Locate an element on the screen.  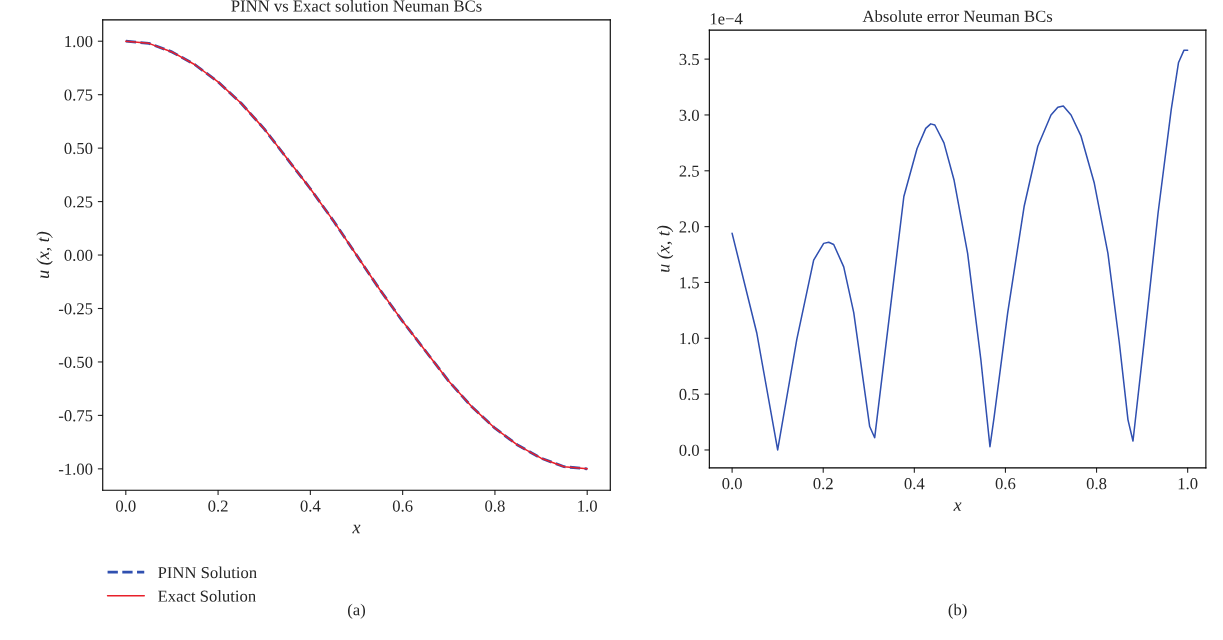
y-tick-label: -1.00 is located at coordinates (75, 469).